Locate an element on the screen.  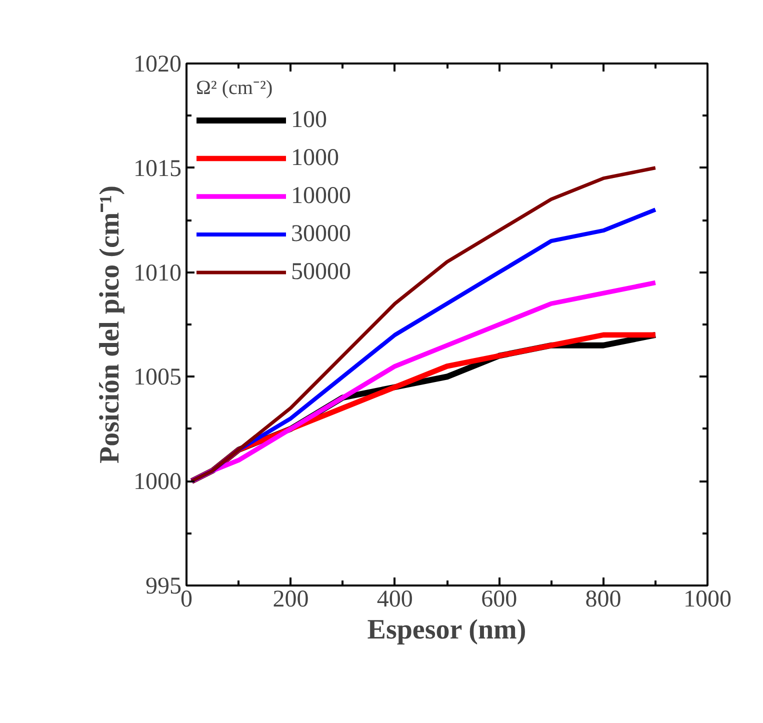
y-axis-title: Posición del pico (cm⁻¹) is located at coordinates (110, 325).